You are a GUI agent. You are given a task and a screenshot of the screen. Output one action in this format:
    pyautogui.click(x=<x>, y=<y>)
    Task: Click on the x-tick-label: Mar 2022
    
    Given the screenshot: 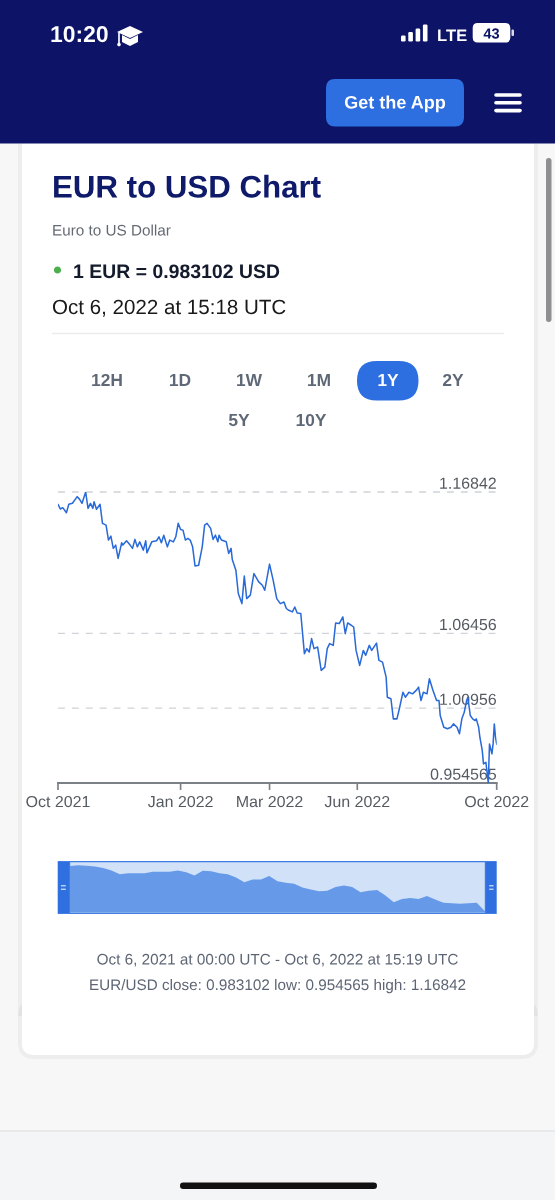 What is the action you would take?
    pyautogui.click(x=270, y=801)
    